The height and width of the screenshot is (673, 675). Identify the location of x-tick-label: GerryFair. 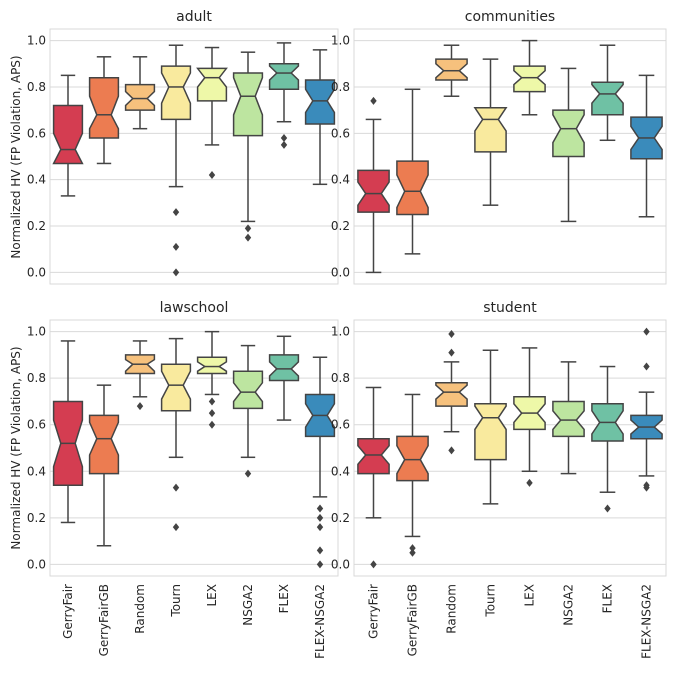
(68, 611).